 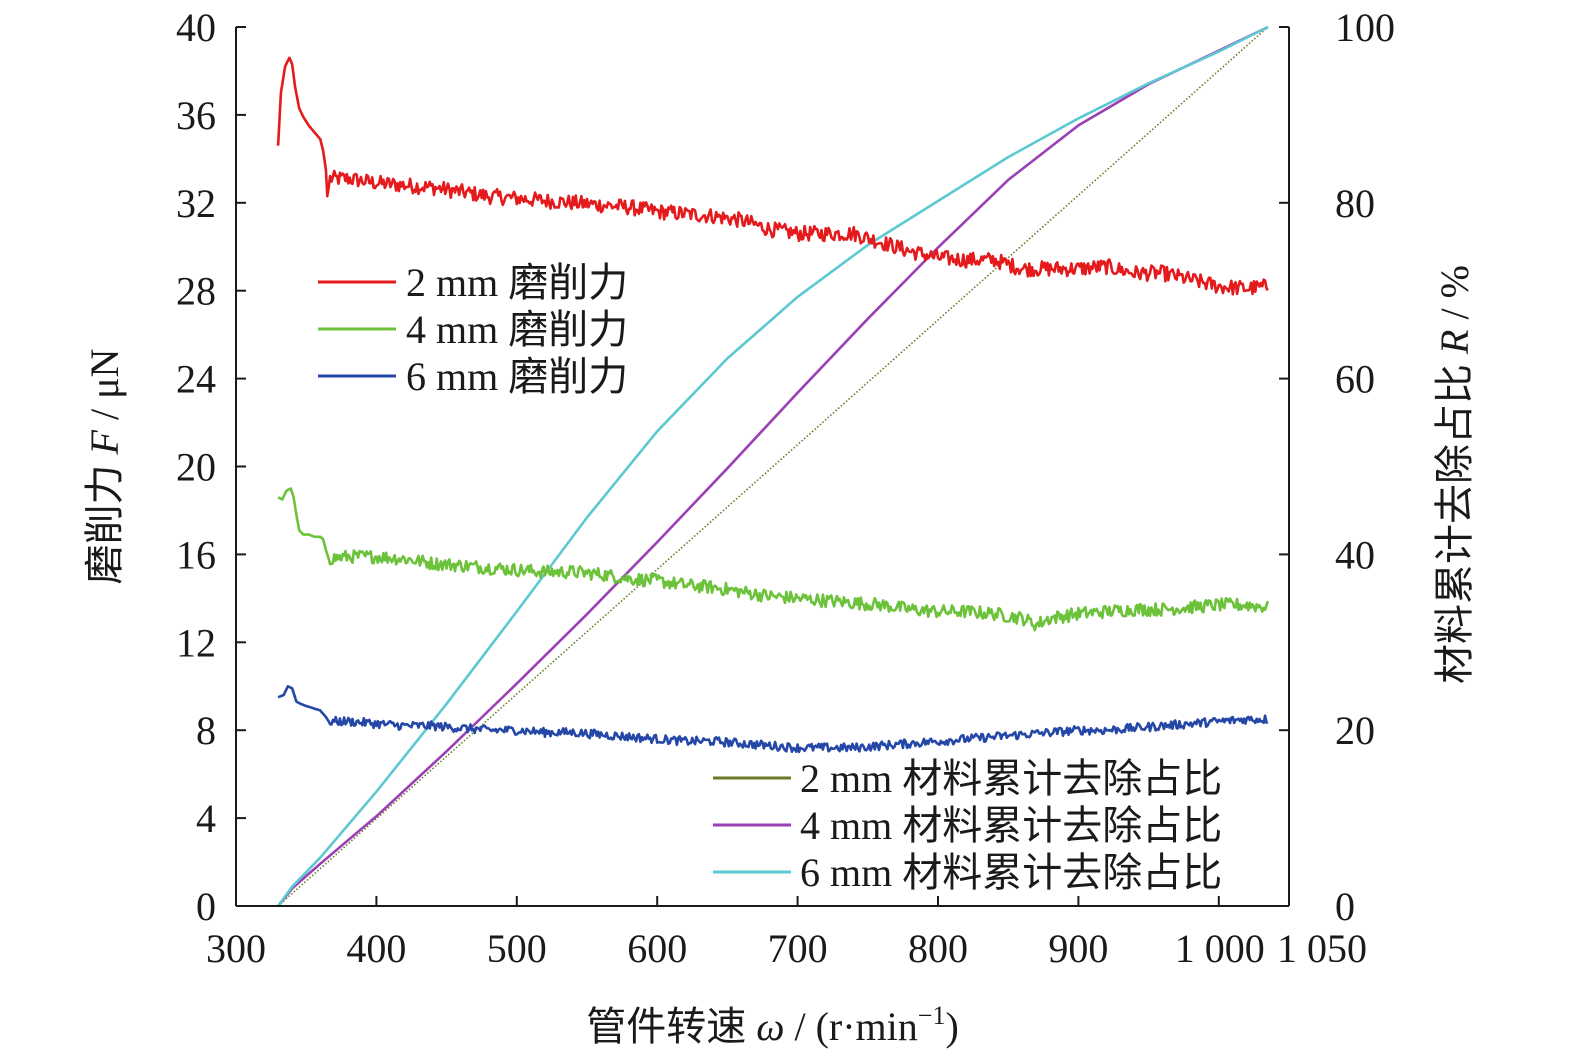 What do you see at coordinates (206, 730) in the screenshot?
I see `left-y-tick-label: 8` at bounding box center [206, 730].